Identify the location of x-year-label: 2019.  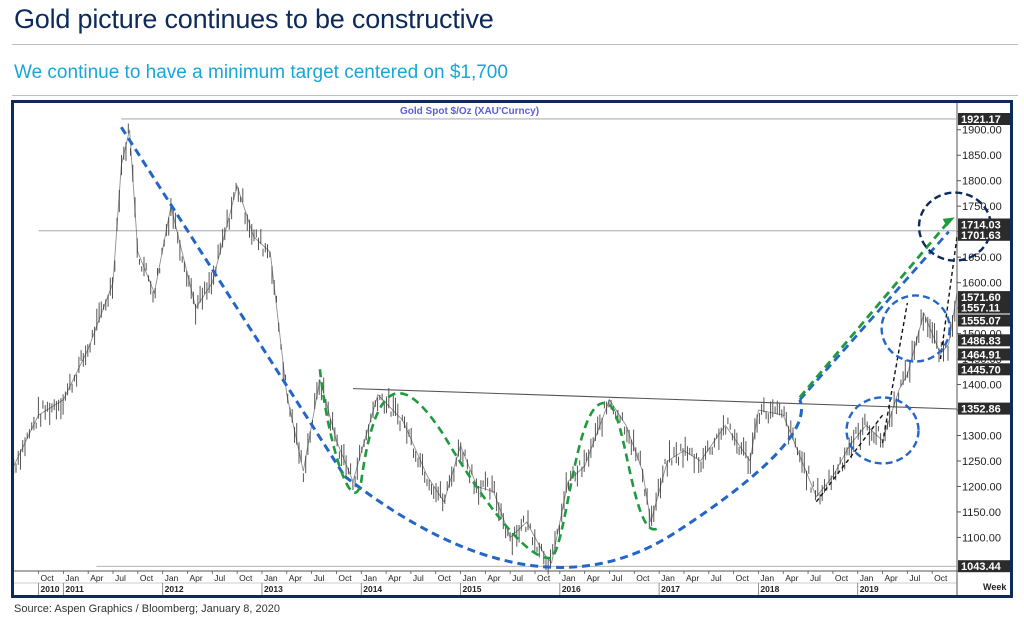
(869, 589).